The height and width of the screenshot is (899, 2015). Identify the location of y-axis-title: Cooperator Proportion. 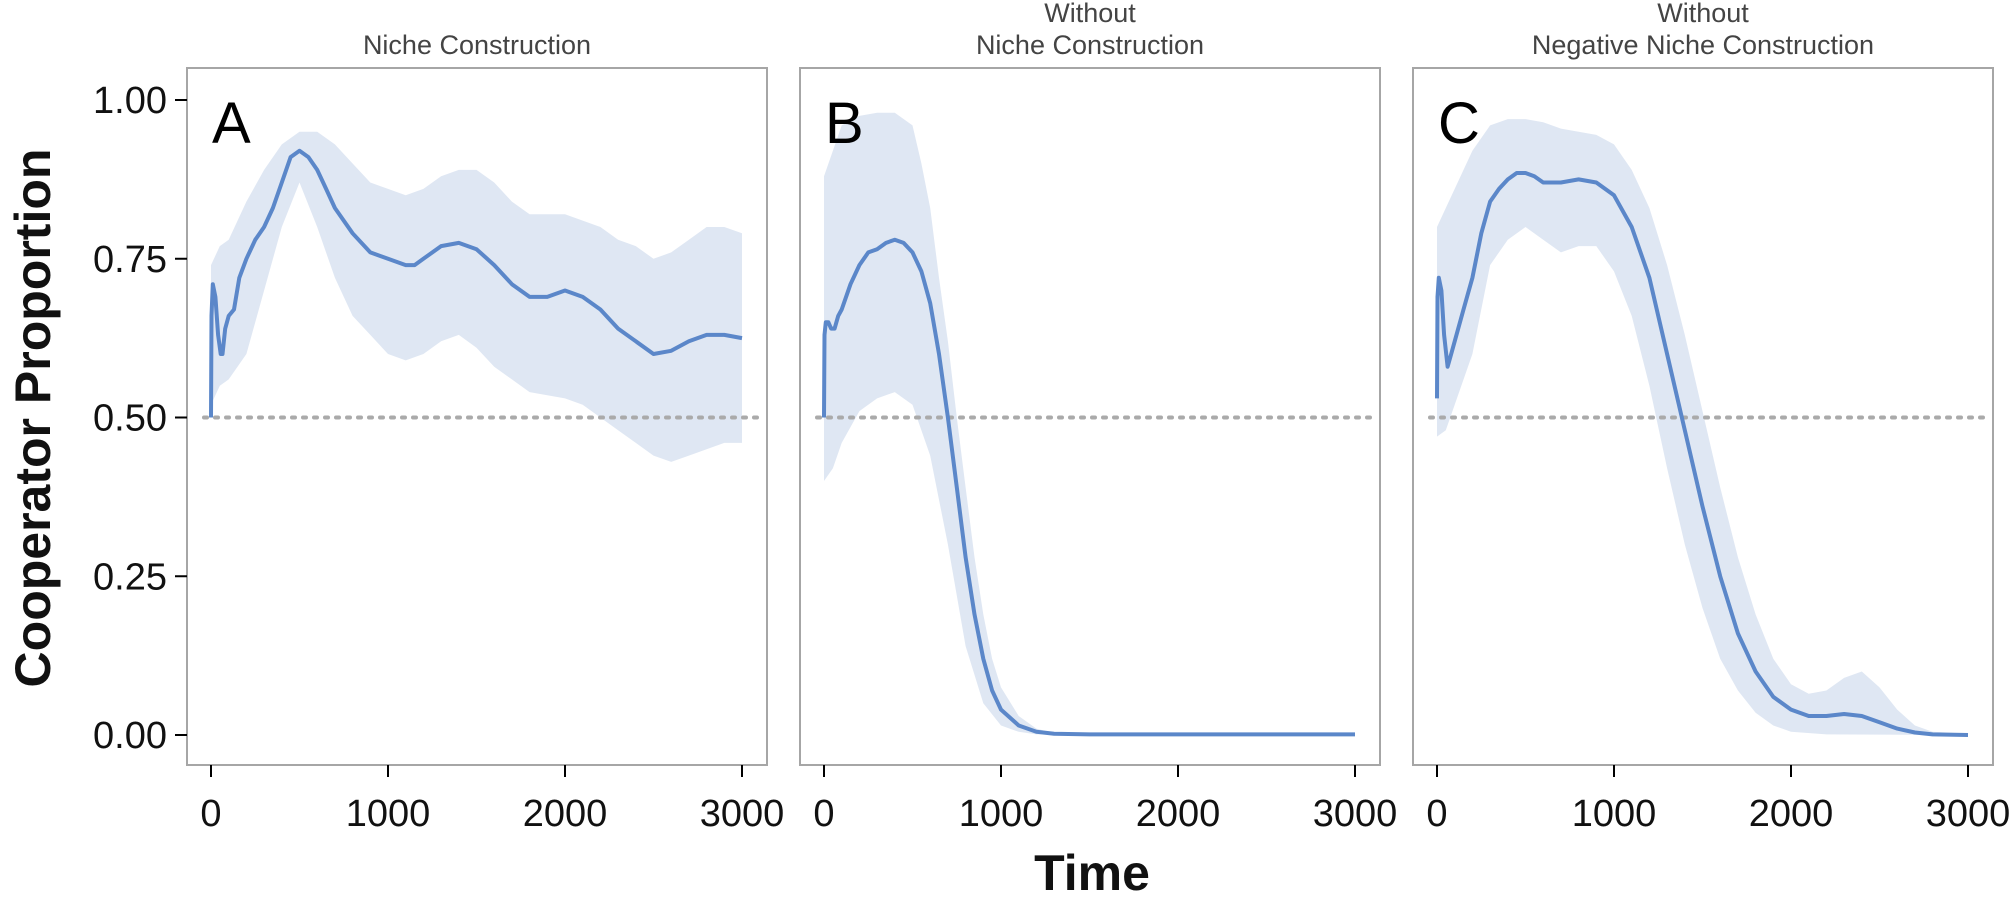
(33, 418).